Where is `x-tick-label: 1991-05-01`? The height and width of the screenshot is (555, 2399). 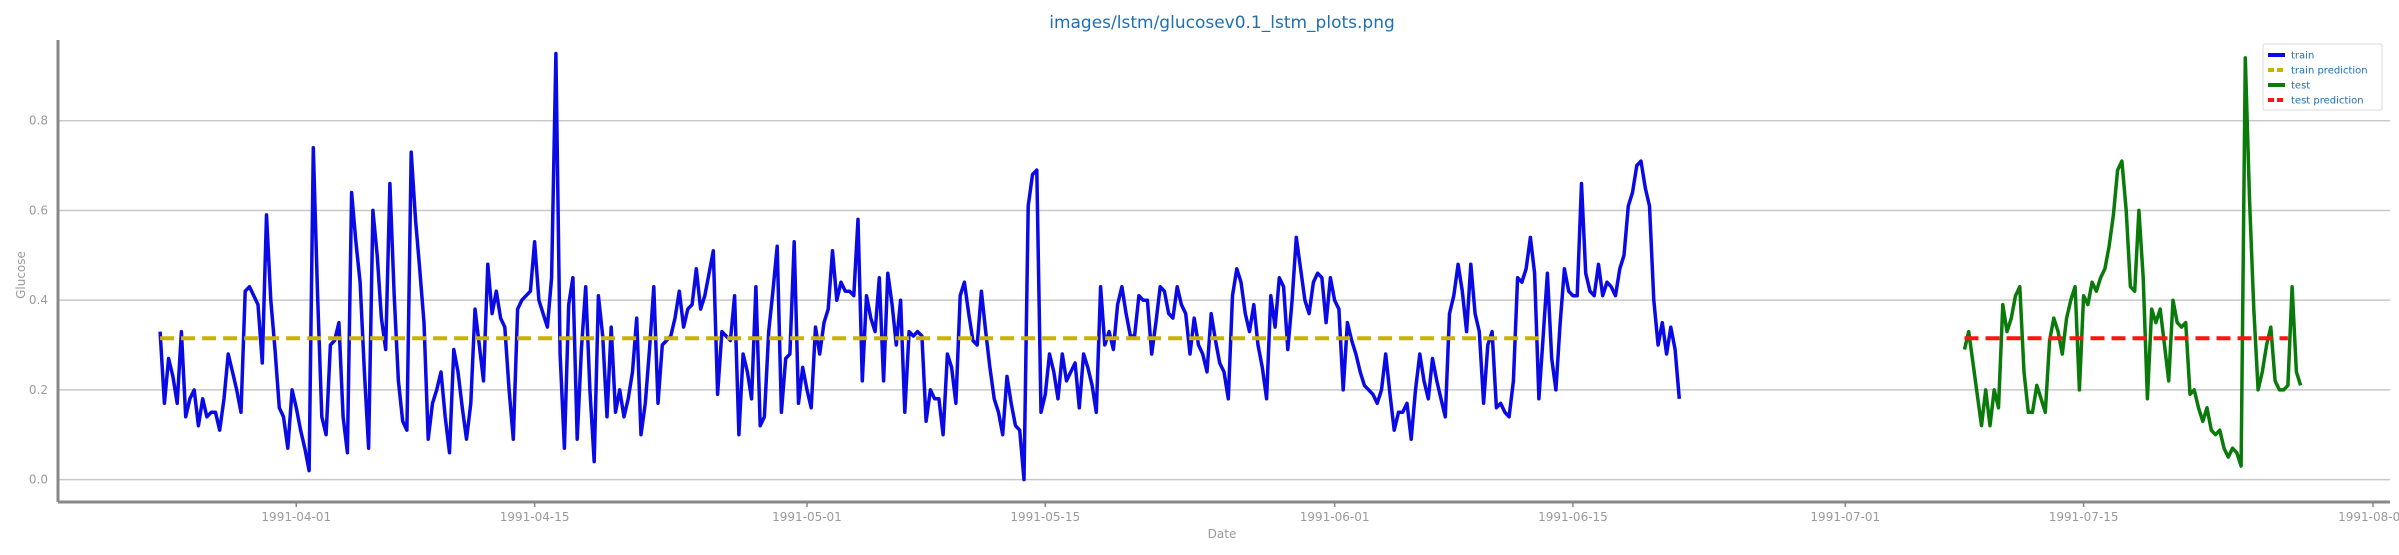
x-tick-label: 1991-05-01 is located at coordinates (807, 517).